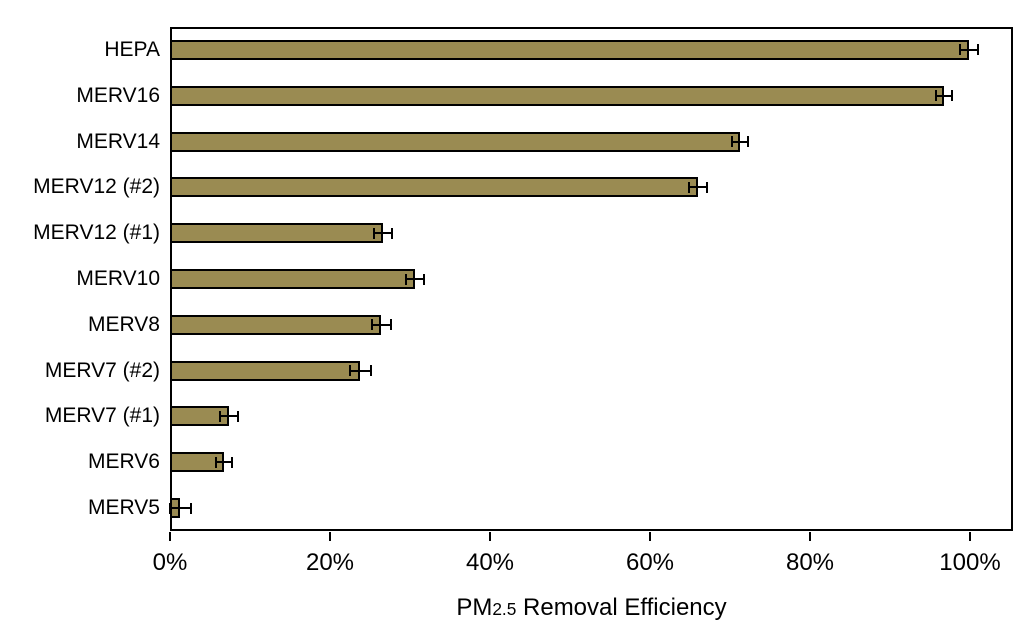 The image size is (1024, 636). Describe the element at coordinates (96, 187) in the screenshot. I see `y-category-label: MERV12 (#2)` at that location.